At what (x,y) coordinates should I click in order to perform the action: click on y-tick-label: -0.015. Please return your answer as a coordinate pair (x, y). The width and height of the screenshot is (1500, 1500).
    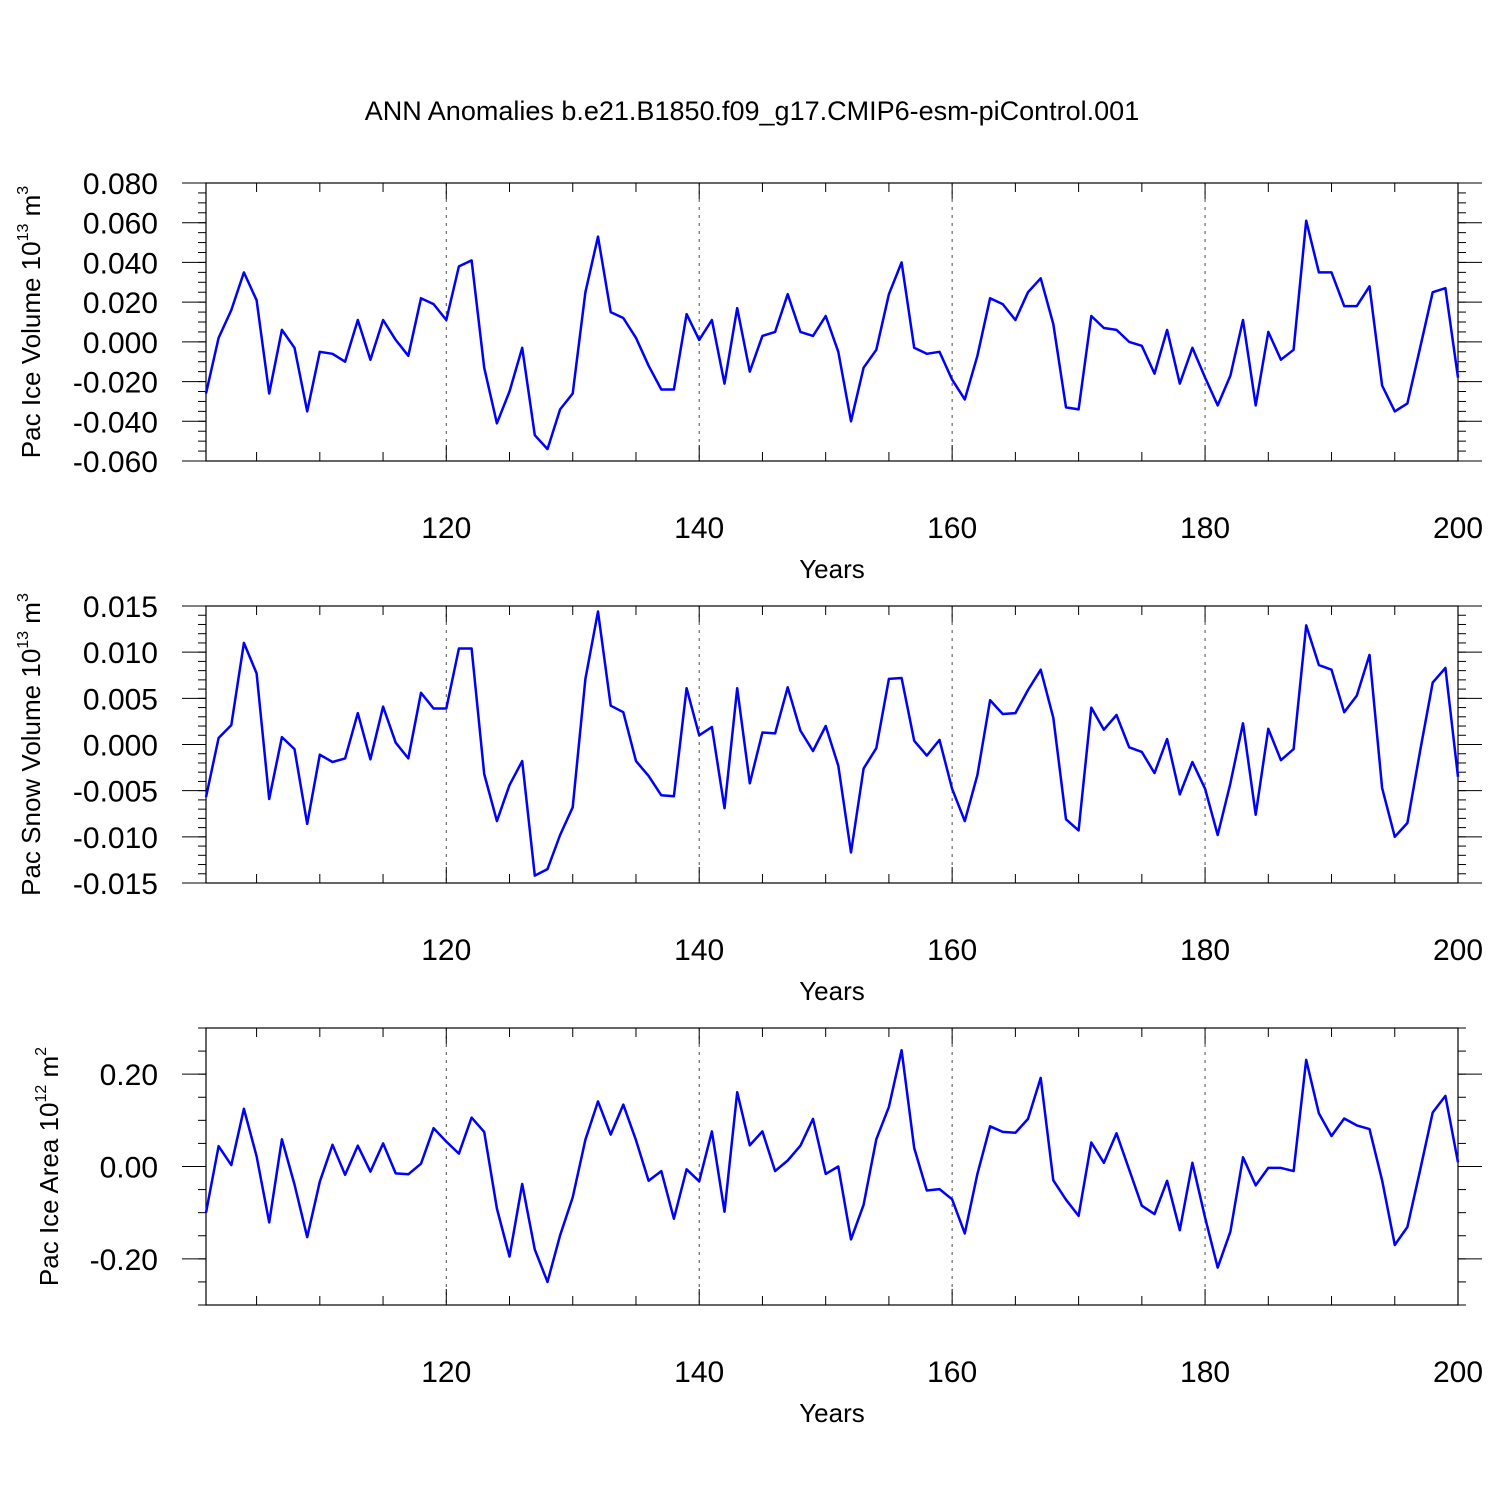
    Looking at the image, I should click on (115, 884).